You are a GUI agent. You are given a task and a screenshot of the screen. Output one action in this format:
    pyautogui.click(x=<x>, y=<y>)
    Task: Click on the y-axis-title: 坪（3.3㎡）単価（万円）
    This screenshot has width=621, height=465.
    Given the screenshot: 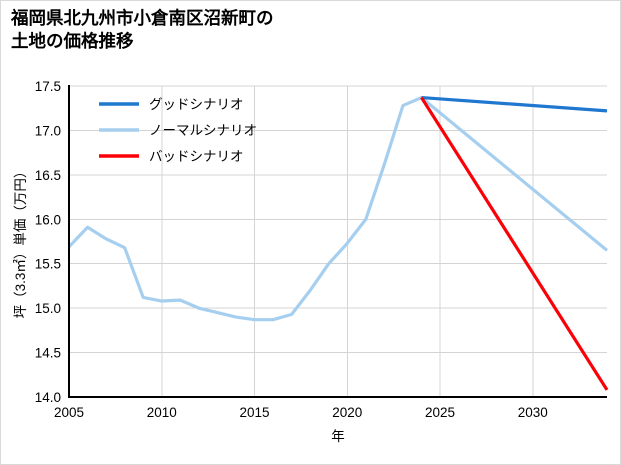 What is the action you would take?
    pyautogui.click(x=20, y=242)
    